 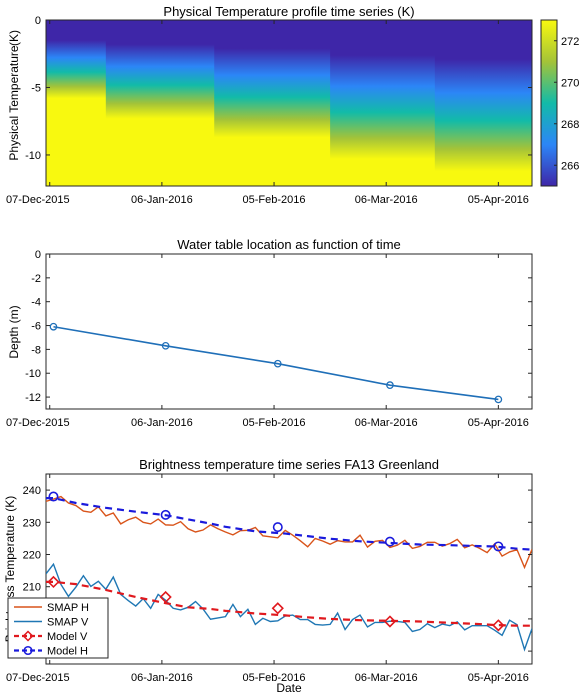 I want to click on legend-label: Model V, so click(x=67, y=637).